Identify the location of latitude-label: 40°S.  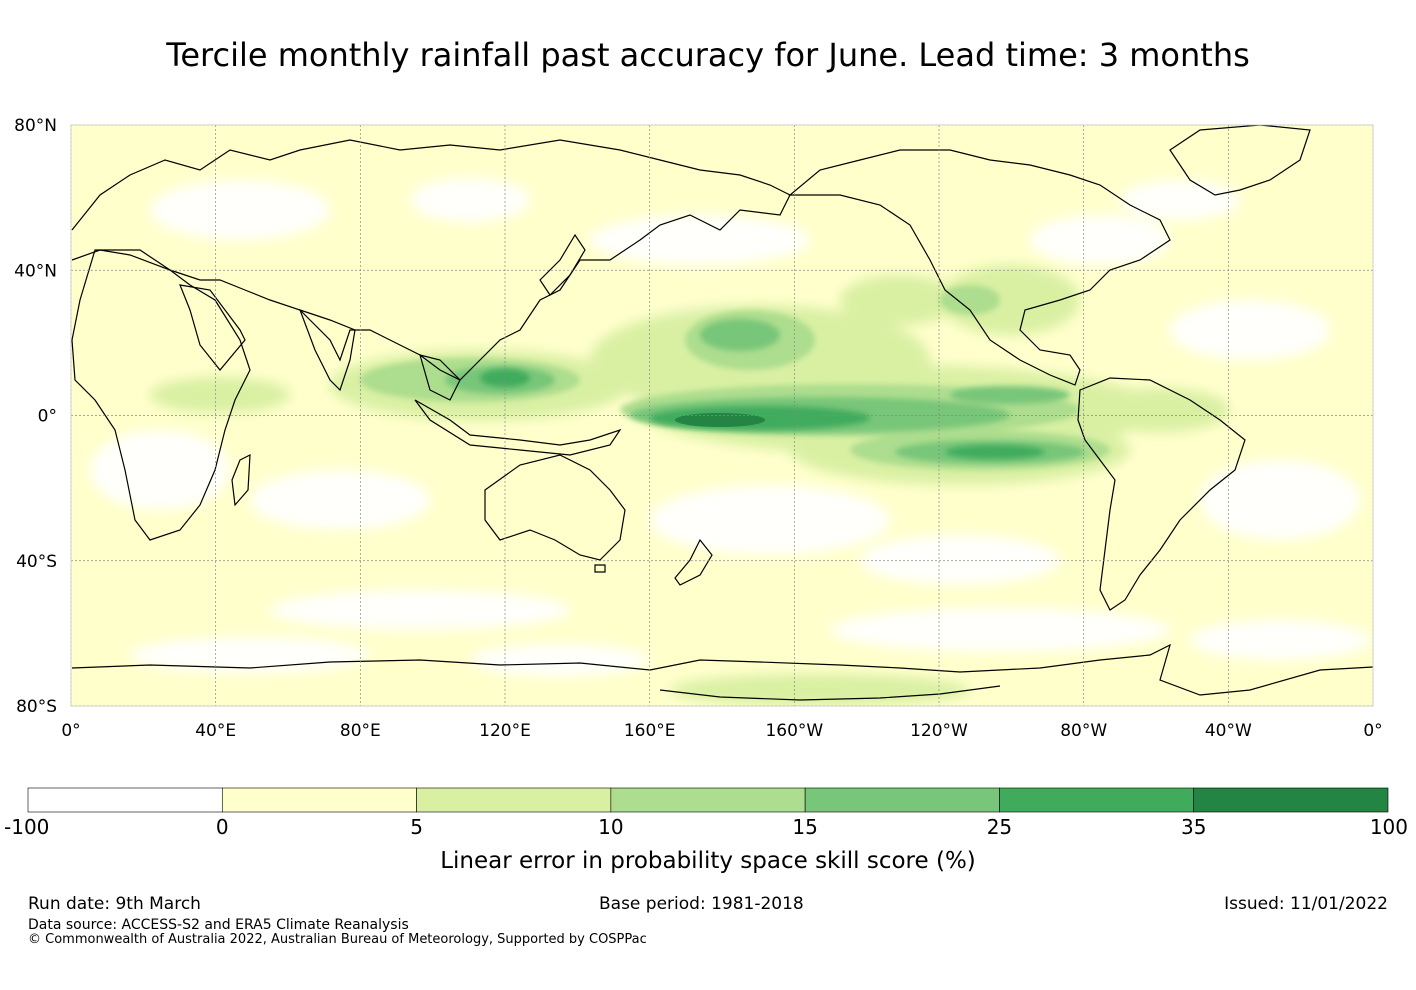
(36, 562).